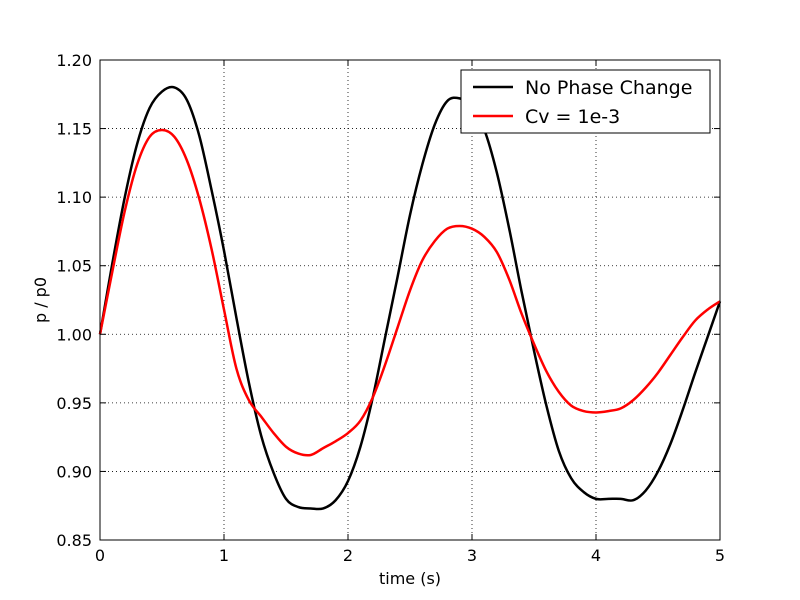 This screenshot has height=600, width=800. I want to click on legend-box, so click(585, 101).